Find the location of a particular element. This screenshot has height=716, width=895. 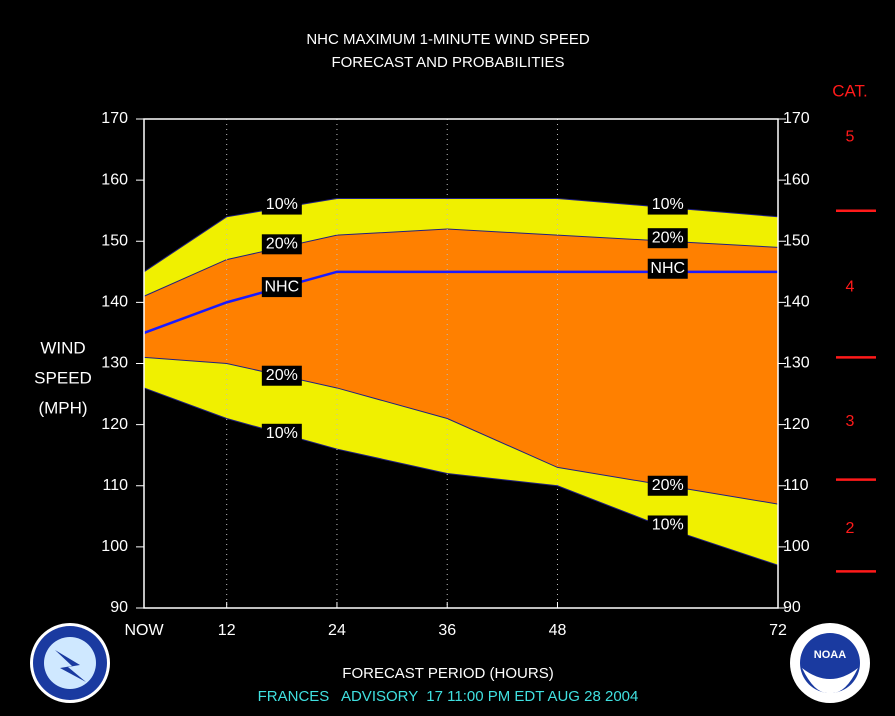

y-tick-label: 160 is located at coordinates (114, 179).